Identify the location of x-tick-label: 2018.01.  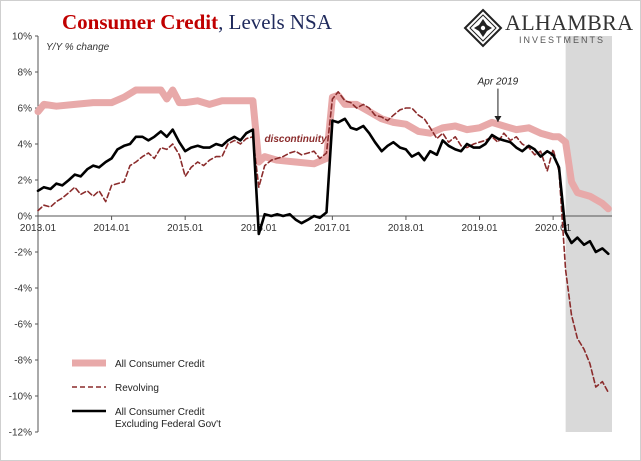
(406, 228).